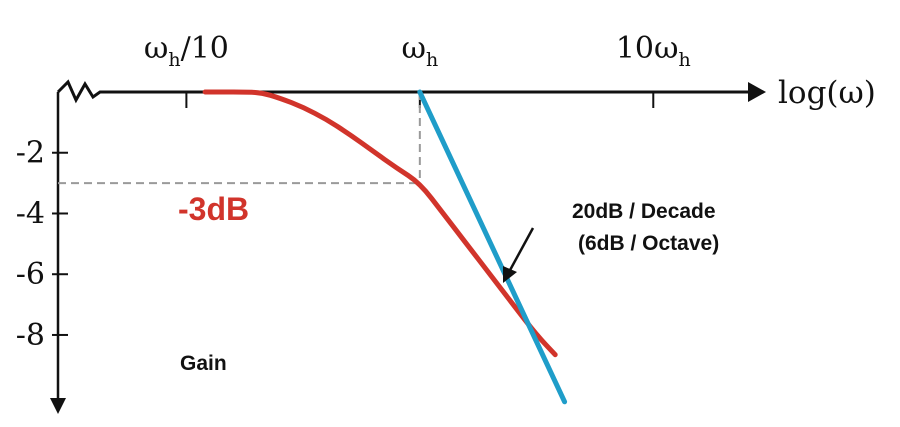 Image resolution: width=900 pixels, height=427 pixels. Describe the element at coordinates (30, 274) in the screenshot. I see `y-tick-label-6: -6` at that location.